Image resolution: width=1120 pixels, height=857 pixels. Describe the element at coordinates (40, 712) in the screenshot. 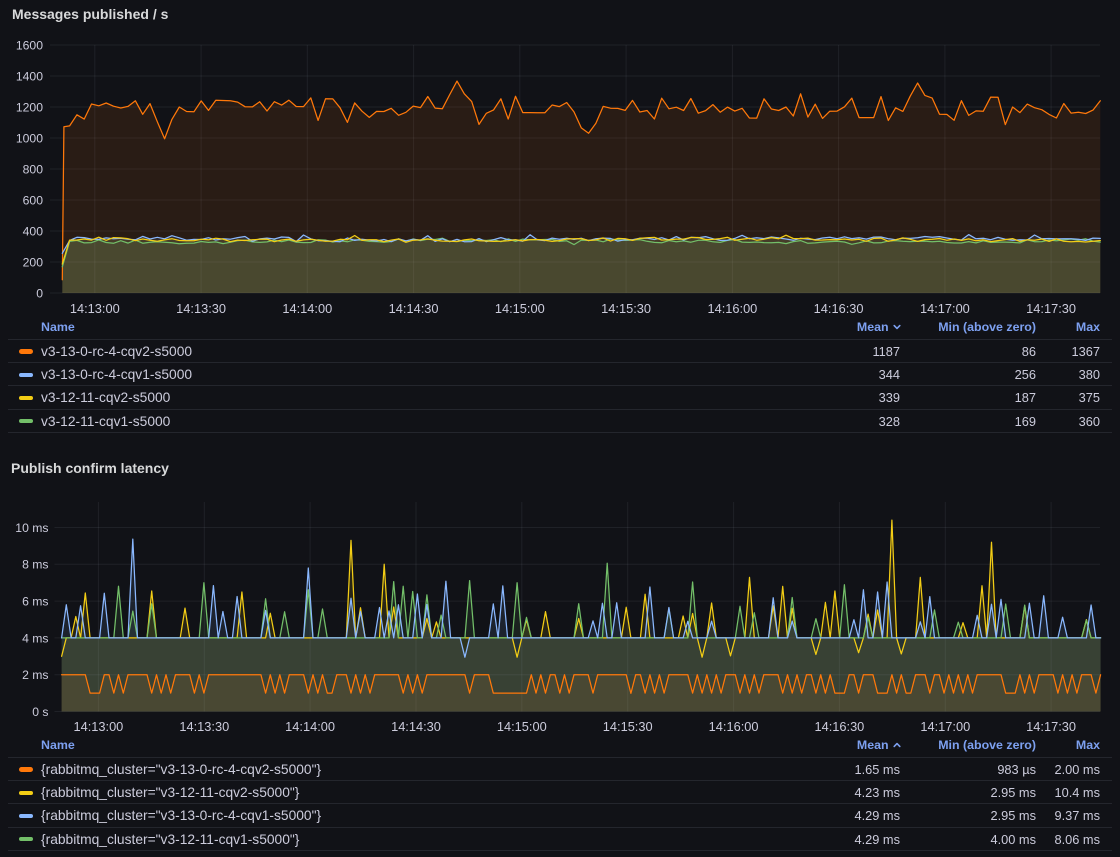

I see `svg-text: 0 s` at that location.